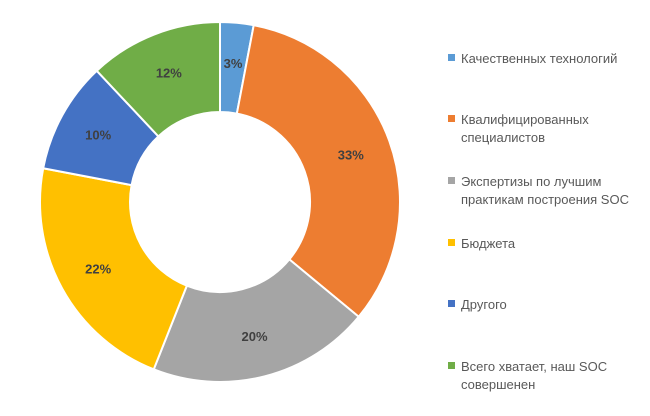  I want to click on data-label-1: 33%, so click(351, 154).